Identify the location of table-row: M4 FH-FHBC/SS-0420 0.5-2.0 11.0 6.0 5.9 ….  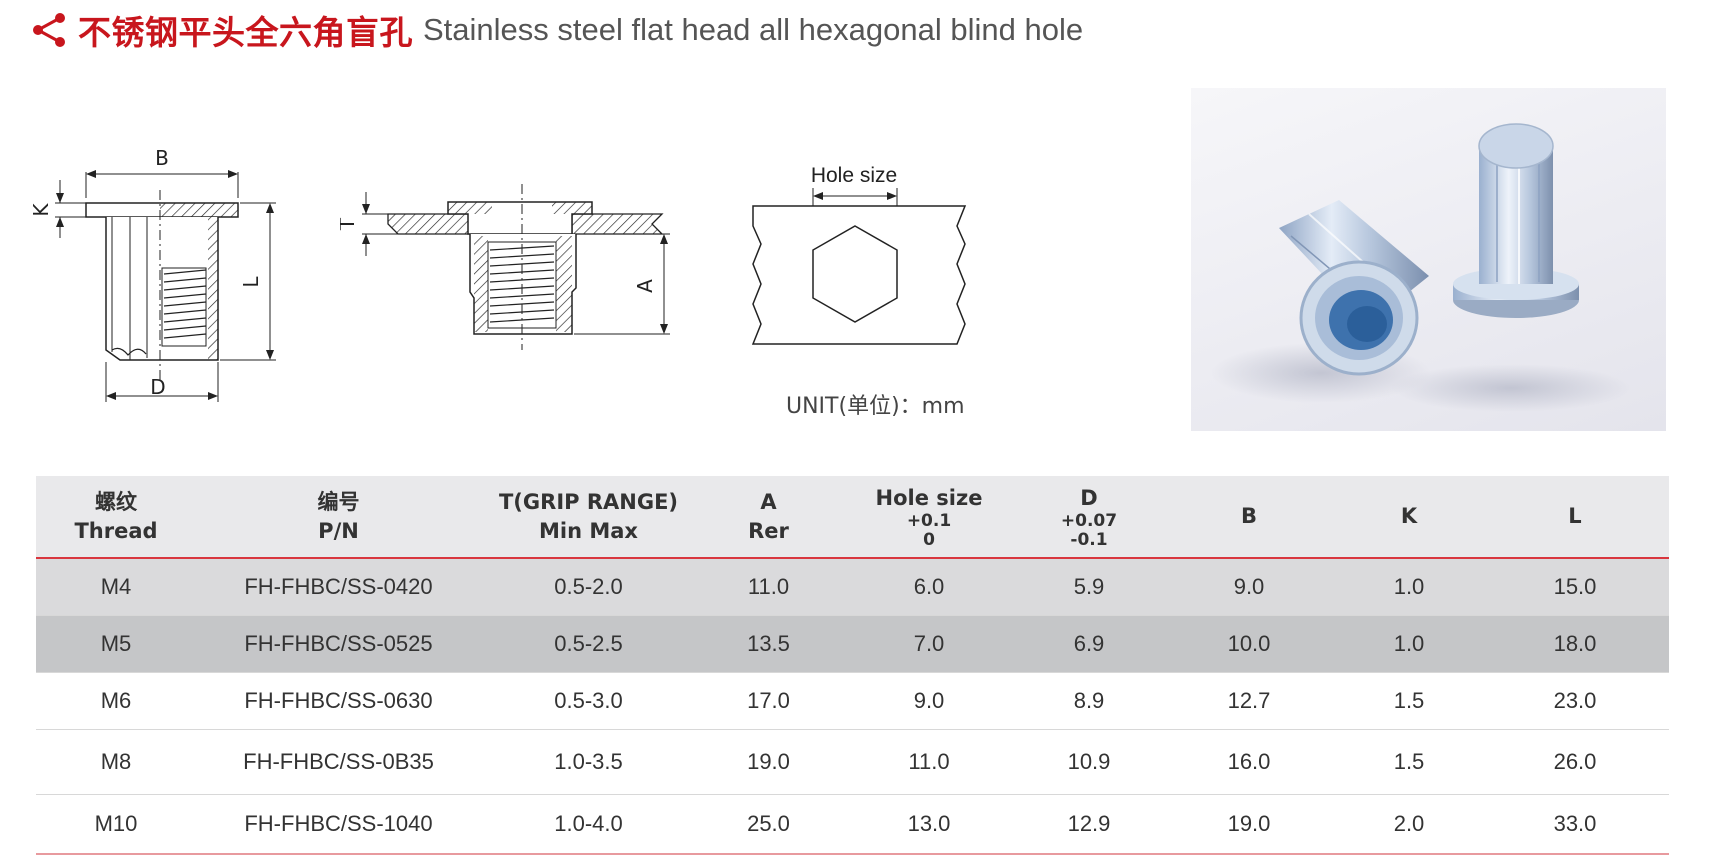
(852, 587).